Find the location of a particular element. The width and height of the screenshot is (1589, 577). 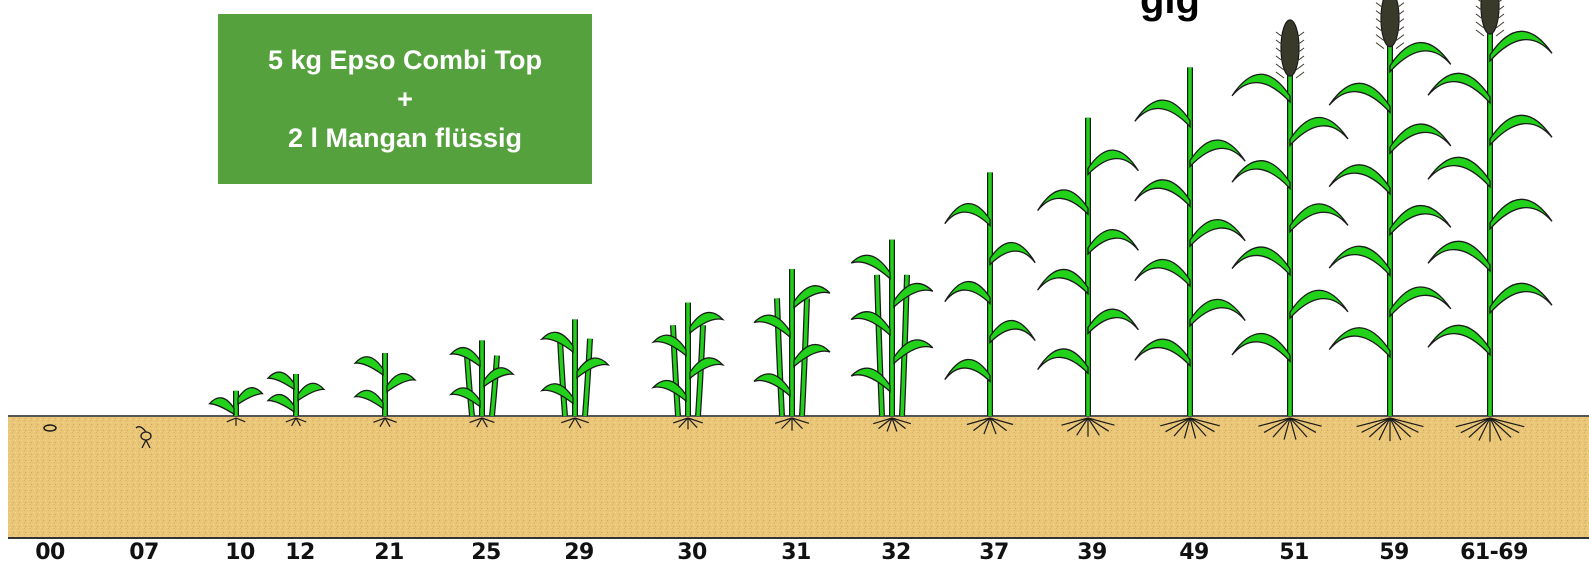

treatment-box: 5 kg Epso Combi Top + 2 l Mangan flüssig is located at coordinates (405, 99).